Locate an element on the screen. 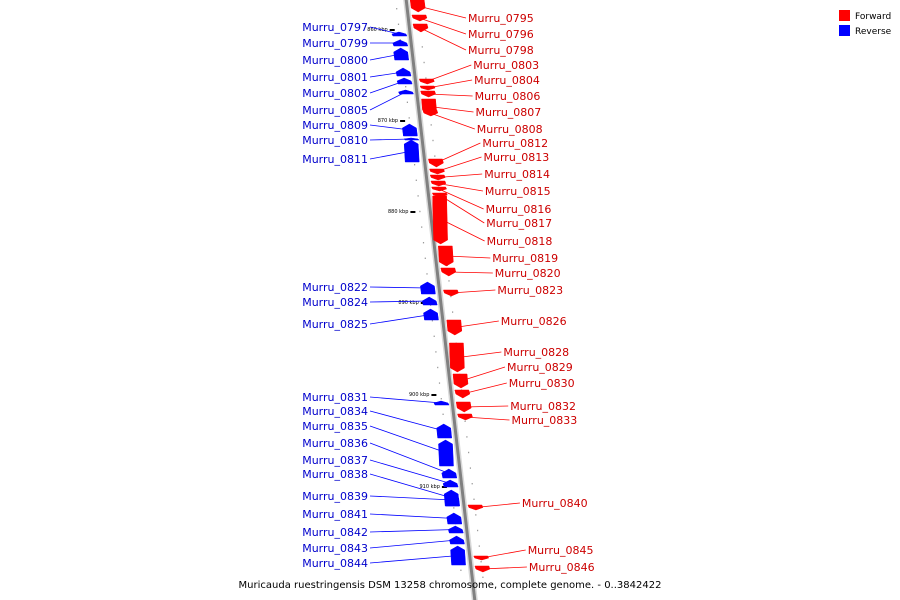 Image resolution: width=900 pixels, height=600 pixels. legend-forward-swatch is located at coordinates (844, 15).